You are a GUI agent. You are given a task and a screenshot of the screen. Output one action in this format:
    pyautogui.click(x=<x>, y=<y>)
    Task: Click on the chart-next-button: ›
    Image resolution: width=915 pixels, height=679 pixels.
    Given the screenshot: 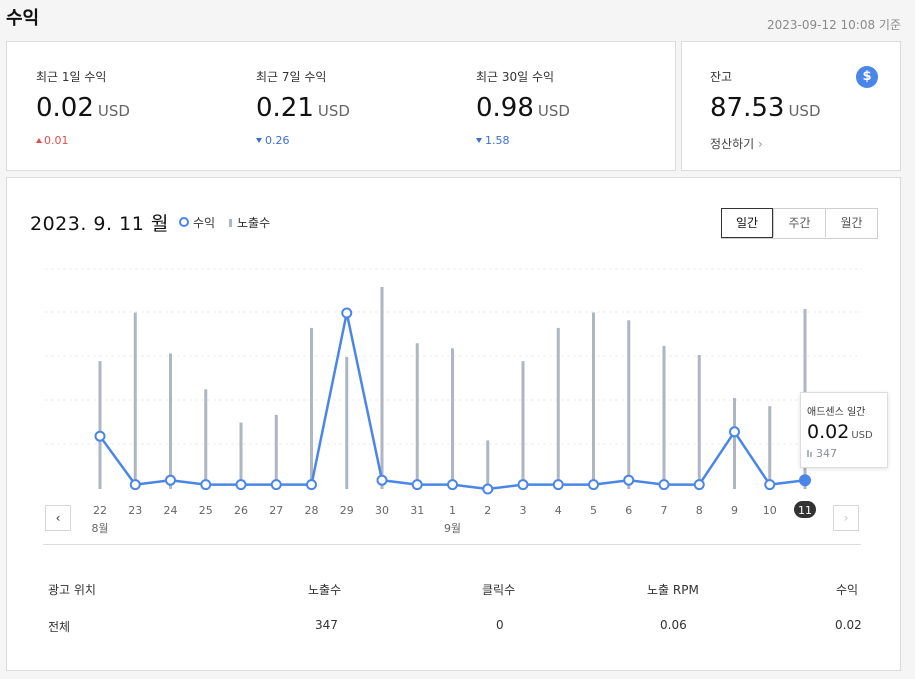 What is the action you would take?
    pyautogui.click(x=846, y=518)
    